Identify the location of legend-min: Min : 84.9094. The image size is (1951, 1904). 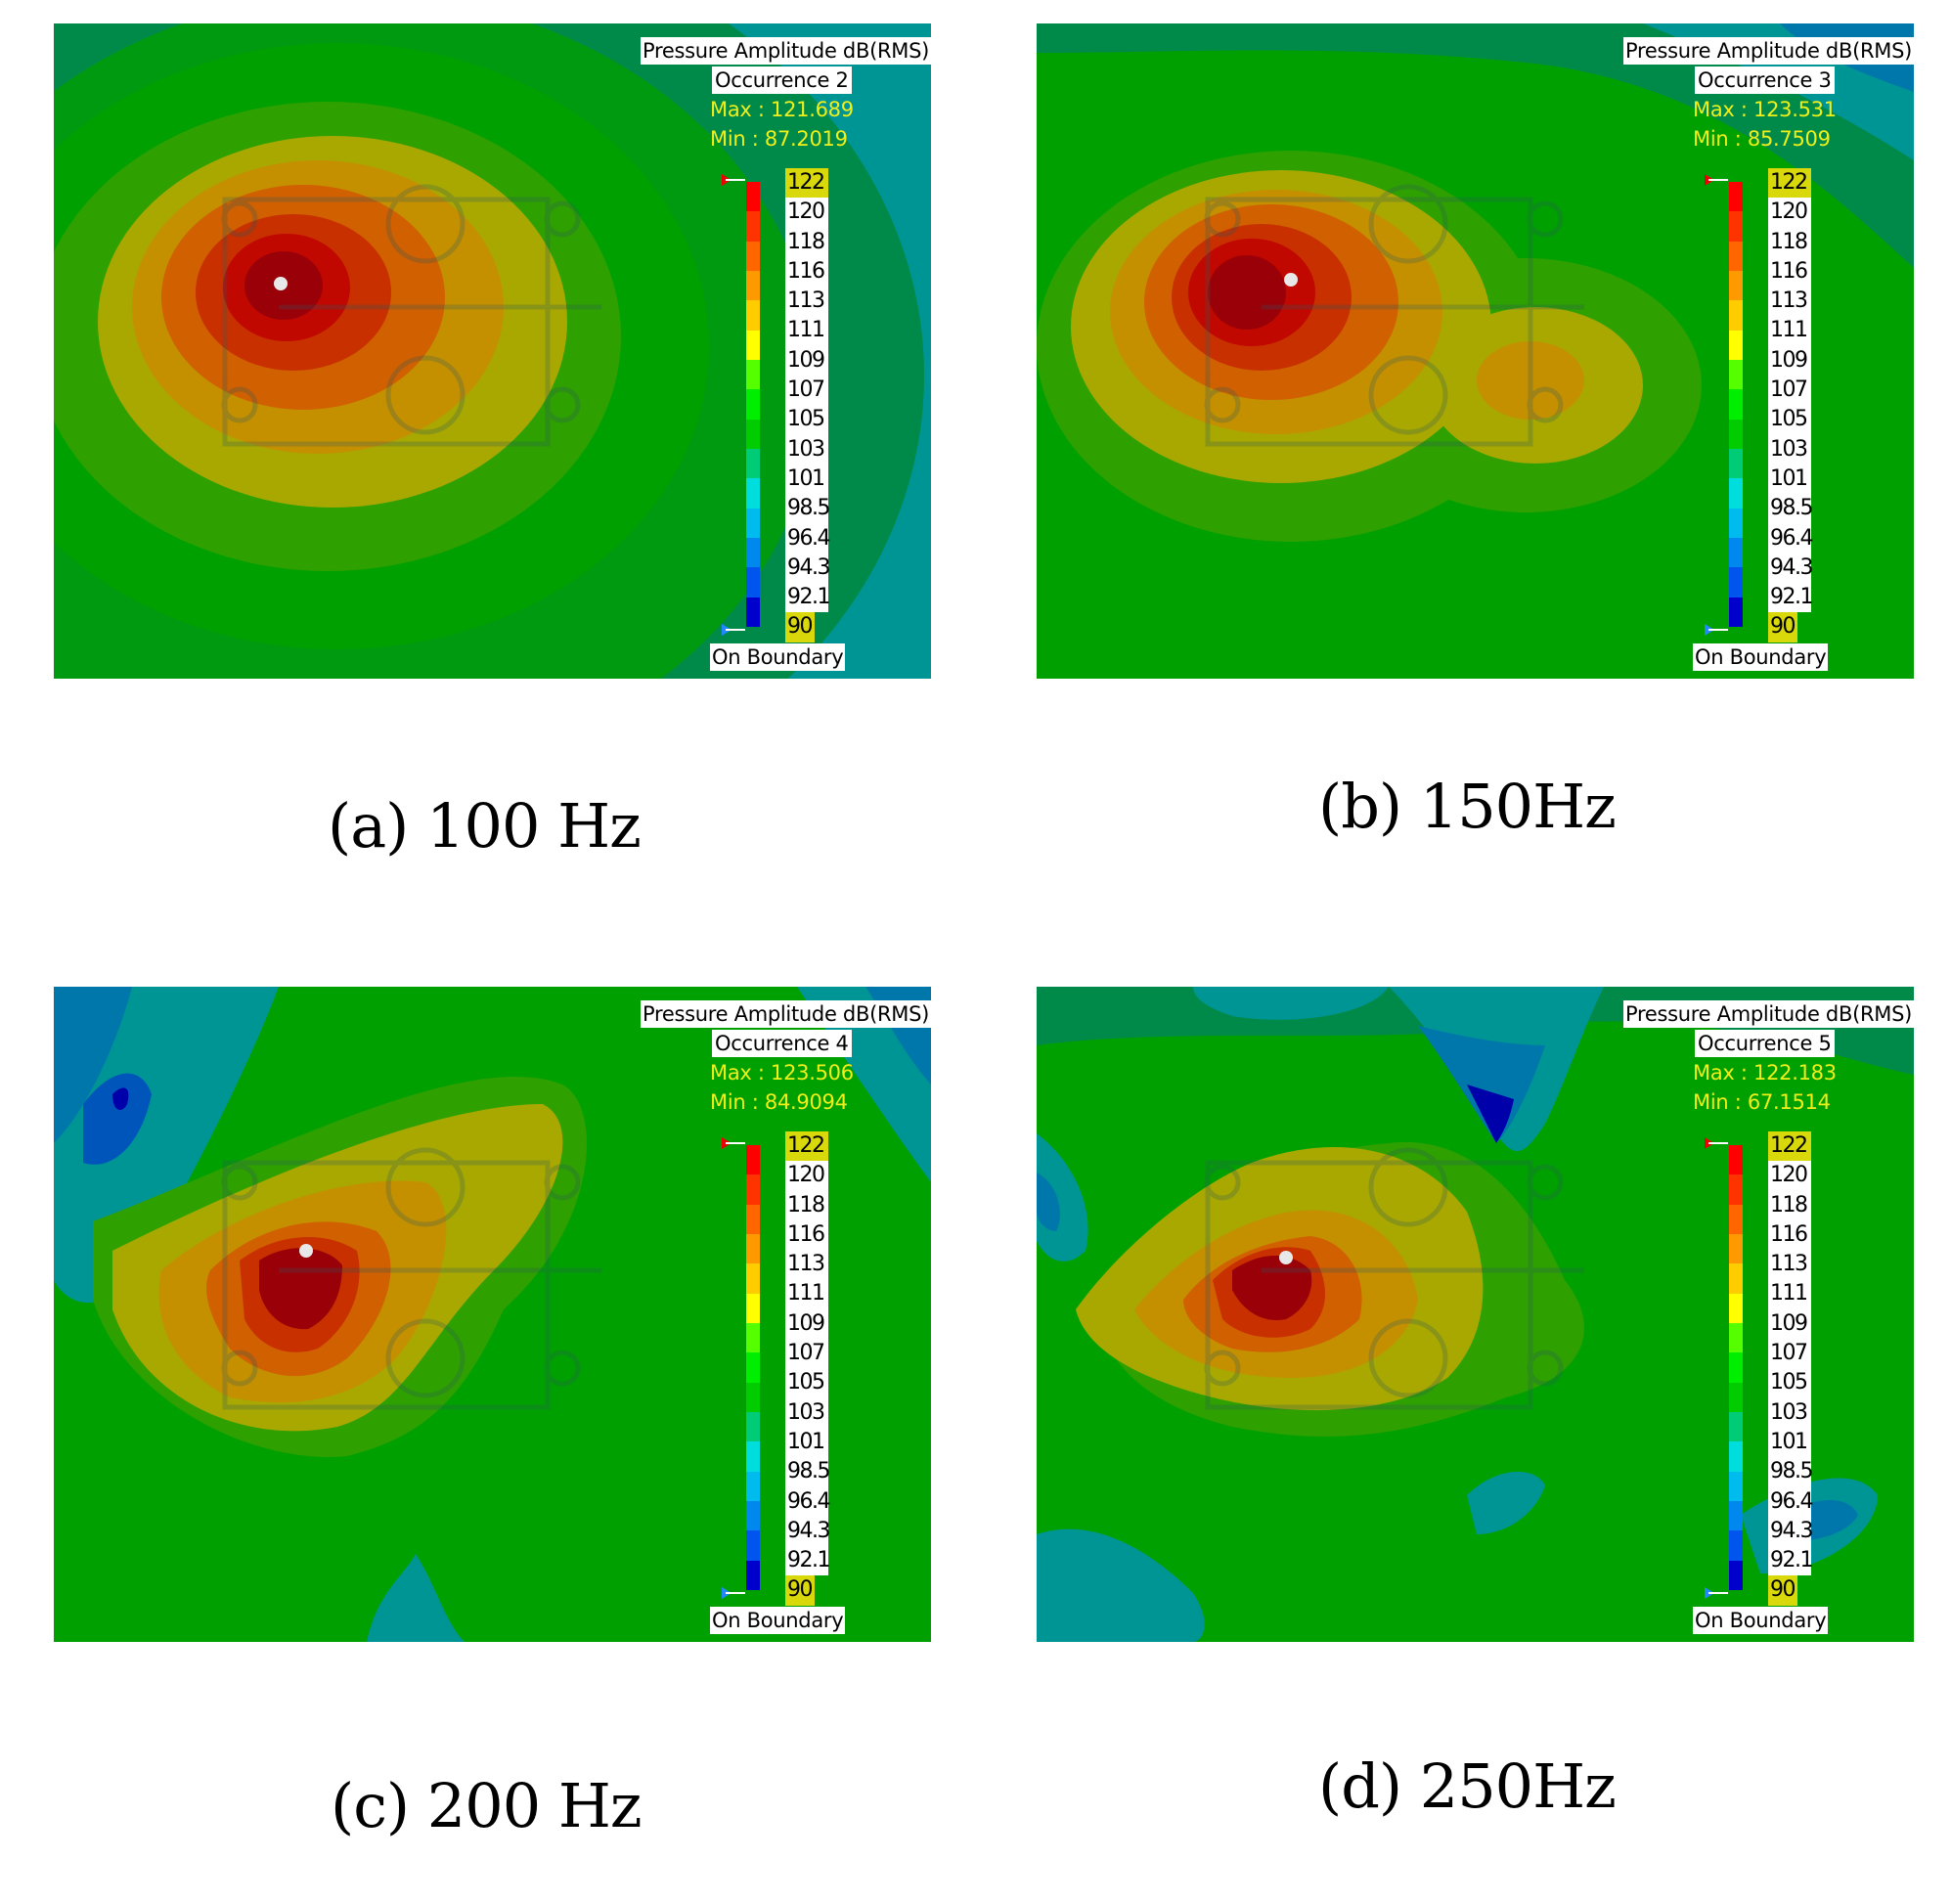
(779, 1102).